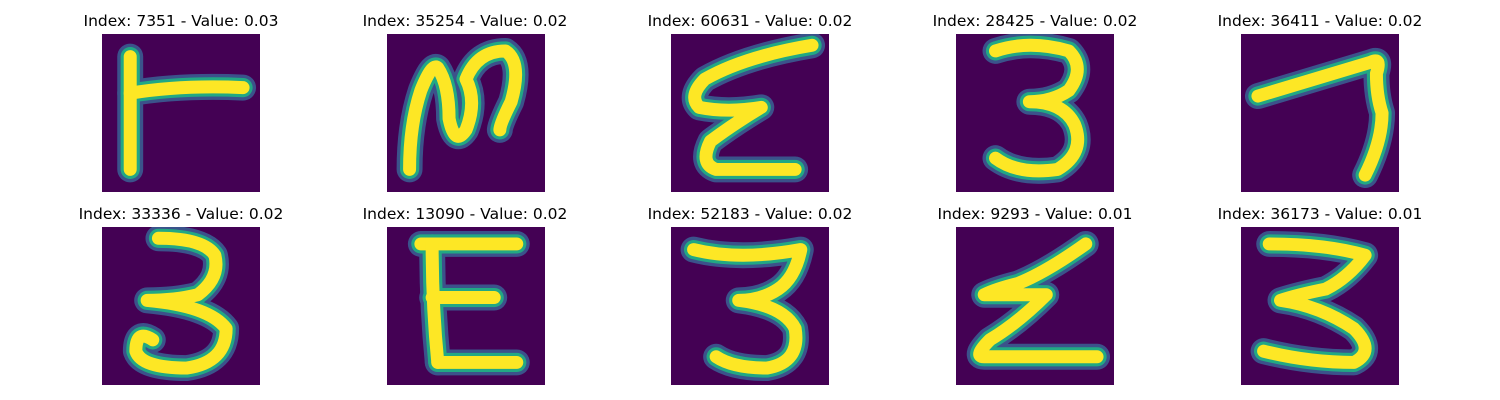 The height and width of the screenshot is (400, 1500). What do you see at coordinates (1035, 214) in the screenshot?
I see `panel-title: Index: 9293 - Value: 0.01` at bounding box center [1035, 214].